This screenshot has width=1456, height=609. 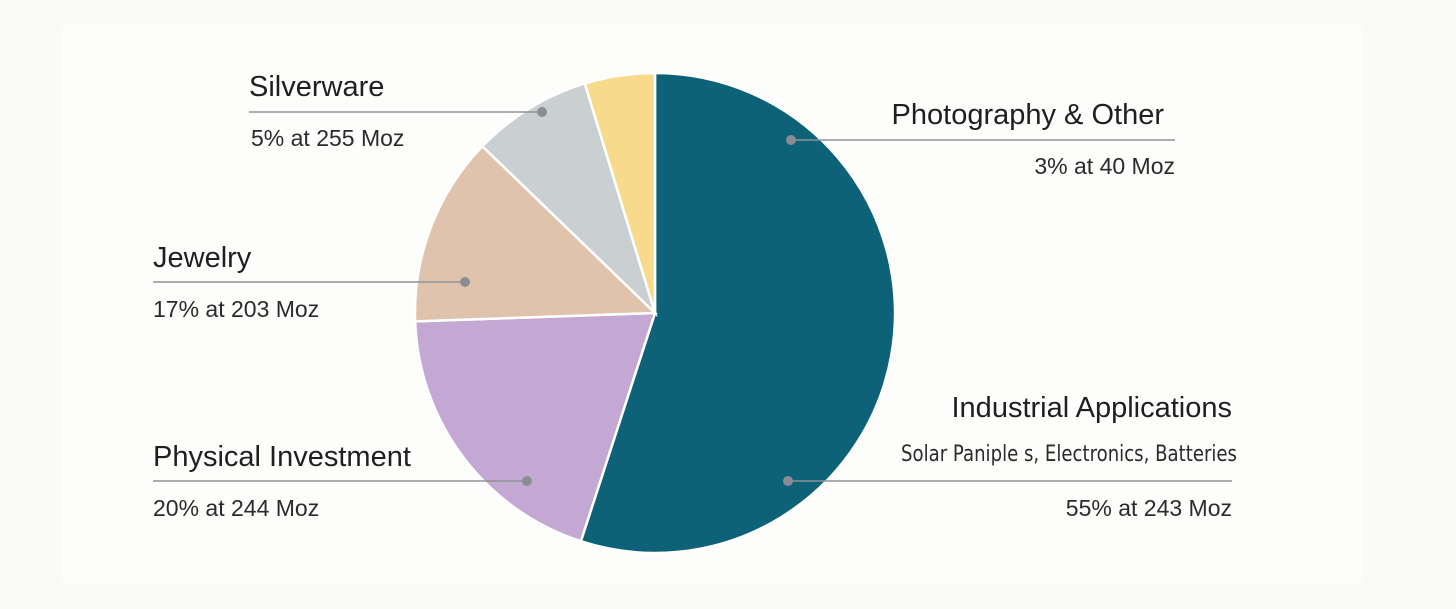 I want to click on leader-dot-silverware, so click(x=542, y=112).